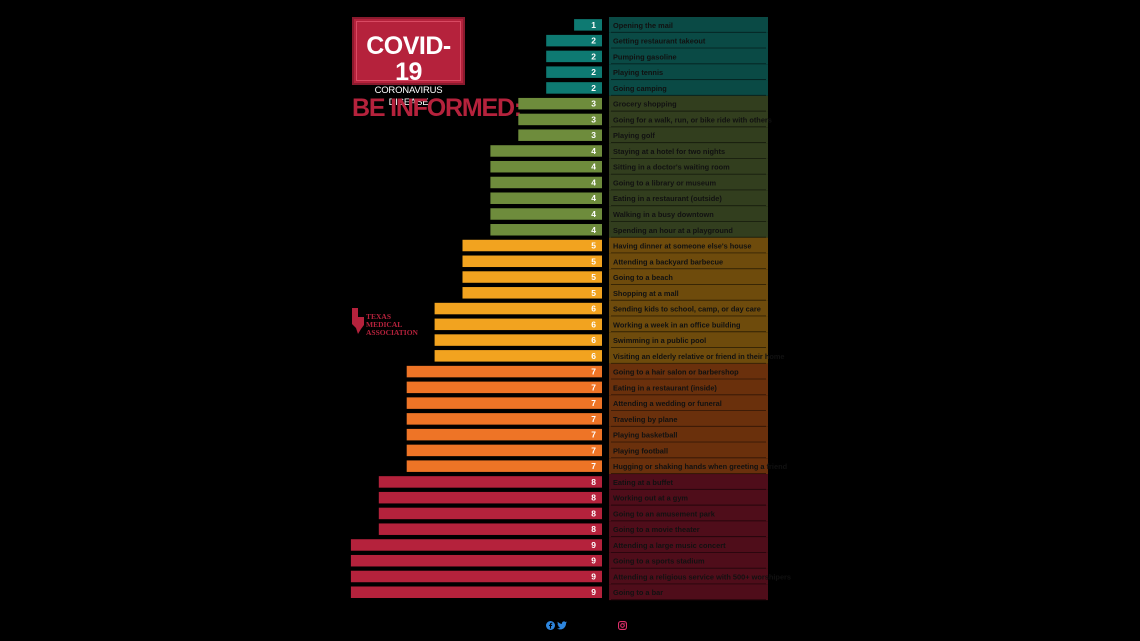 The image size is (1140, 641). I want to click on title-box: COVID-19 CORONAVIRUS DISEASE, so click(408, 62).